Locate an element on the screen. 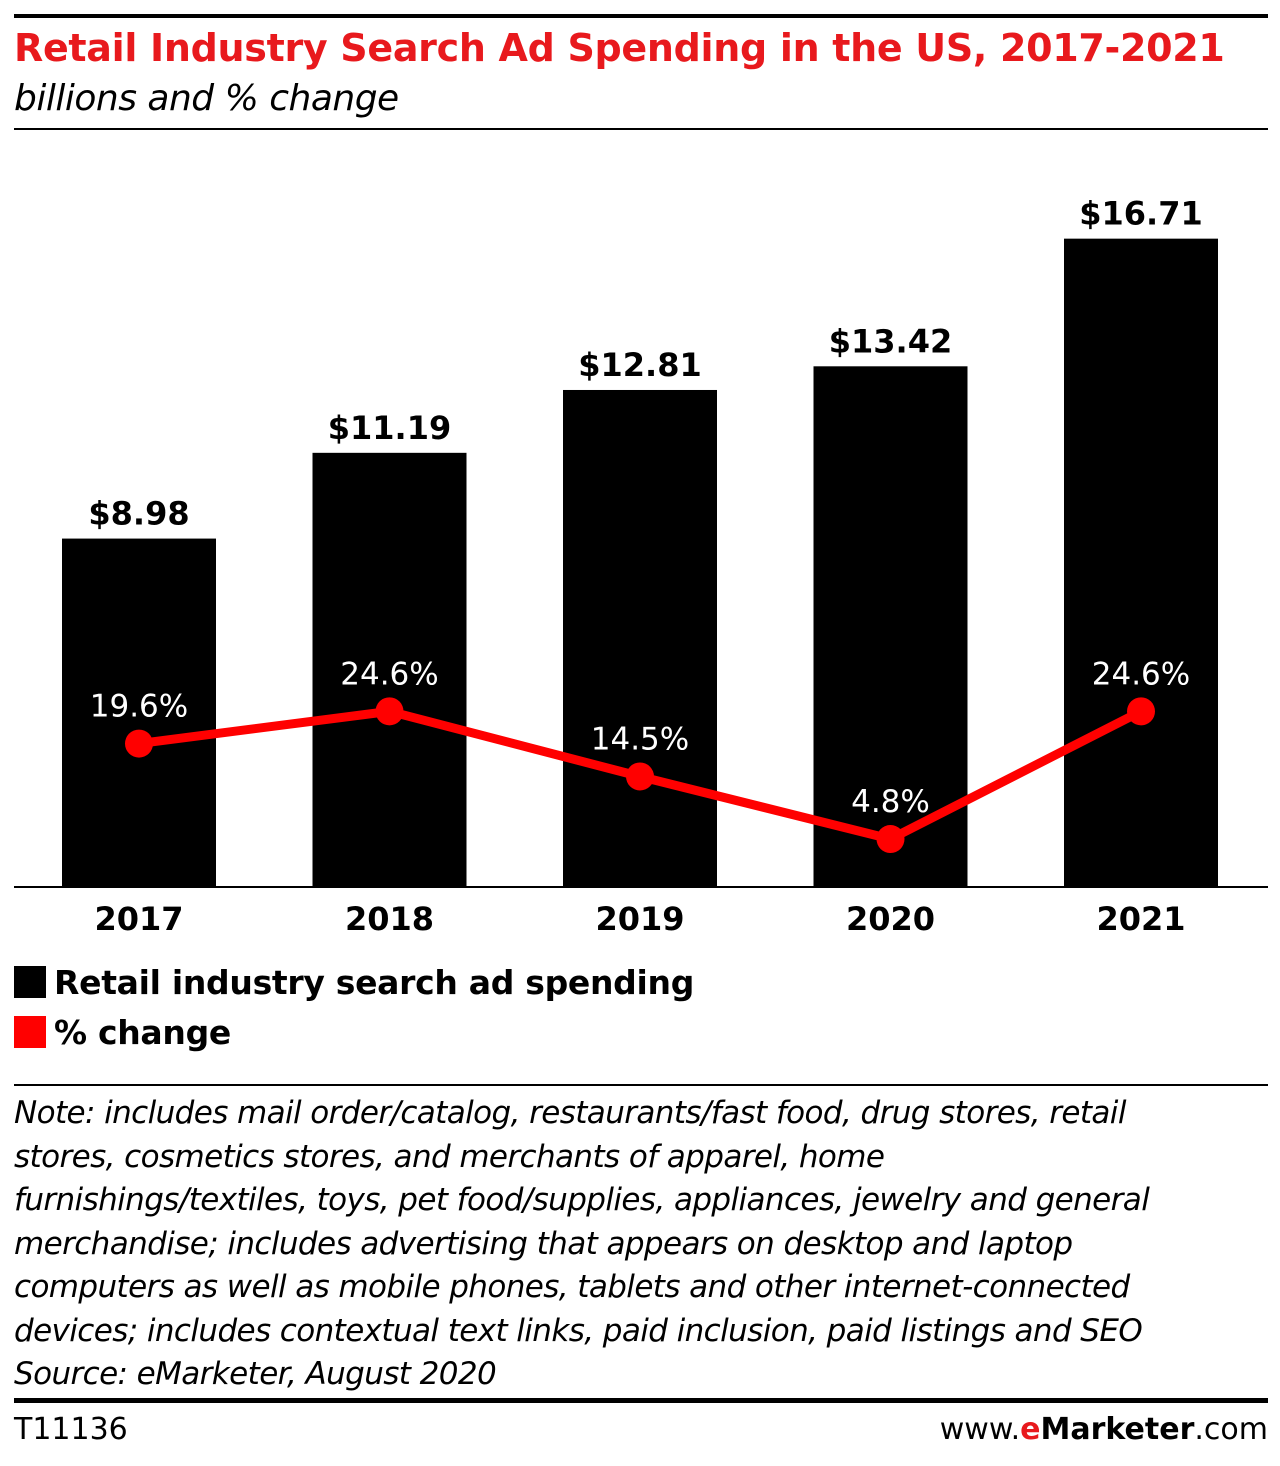 The image size is (1280, 1466). brand-name: Marketer is located at coordinates (1117, 1429).